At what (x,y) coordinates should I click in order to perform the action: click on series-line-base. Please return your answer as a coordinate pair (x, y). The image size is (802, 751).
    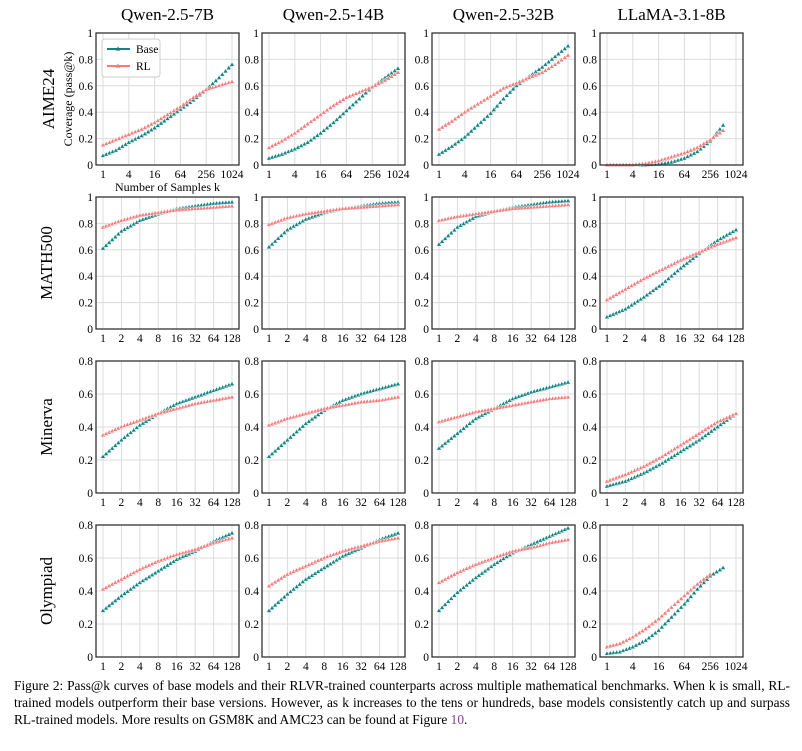
    Looking at the image, I should click on (167, 420).